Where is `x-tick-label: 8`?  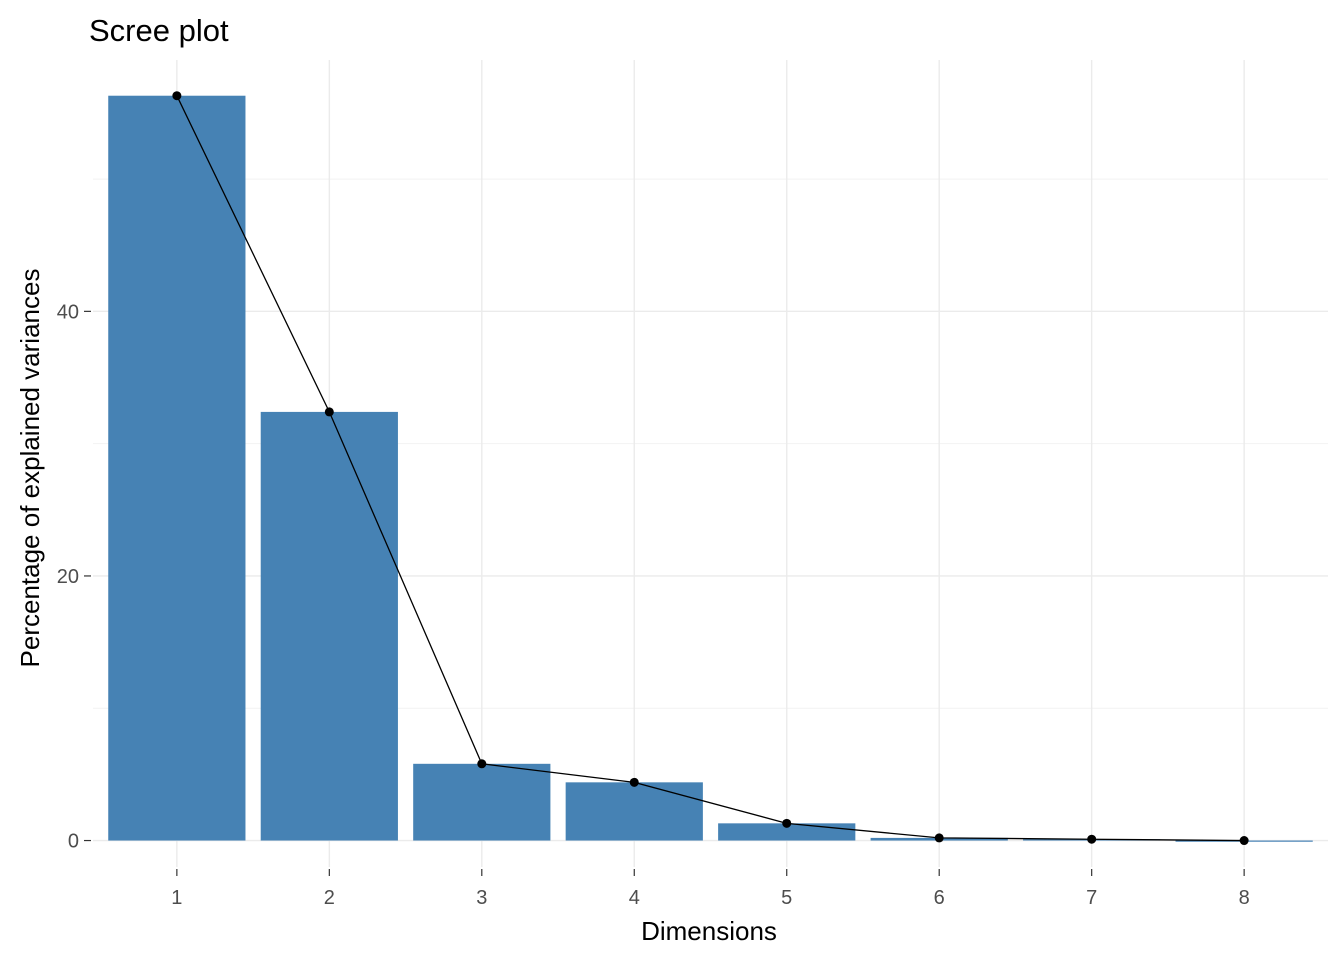 x-tick-label: 8 is located at coordinates (1244, 898).